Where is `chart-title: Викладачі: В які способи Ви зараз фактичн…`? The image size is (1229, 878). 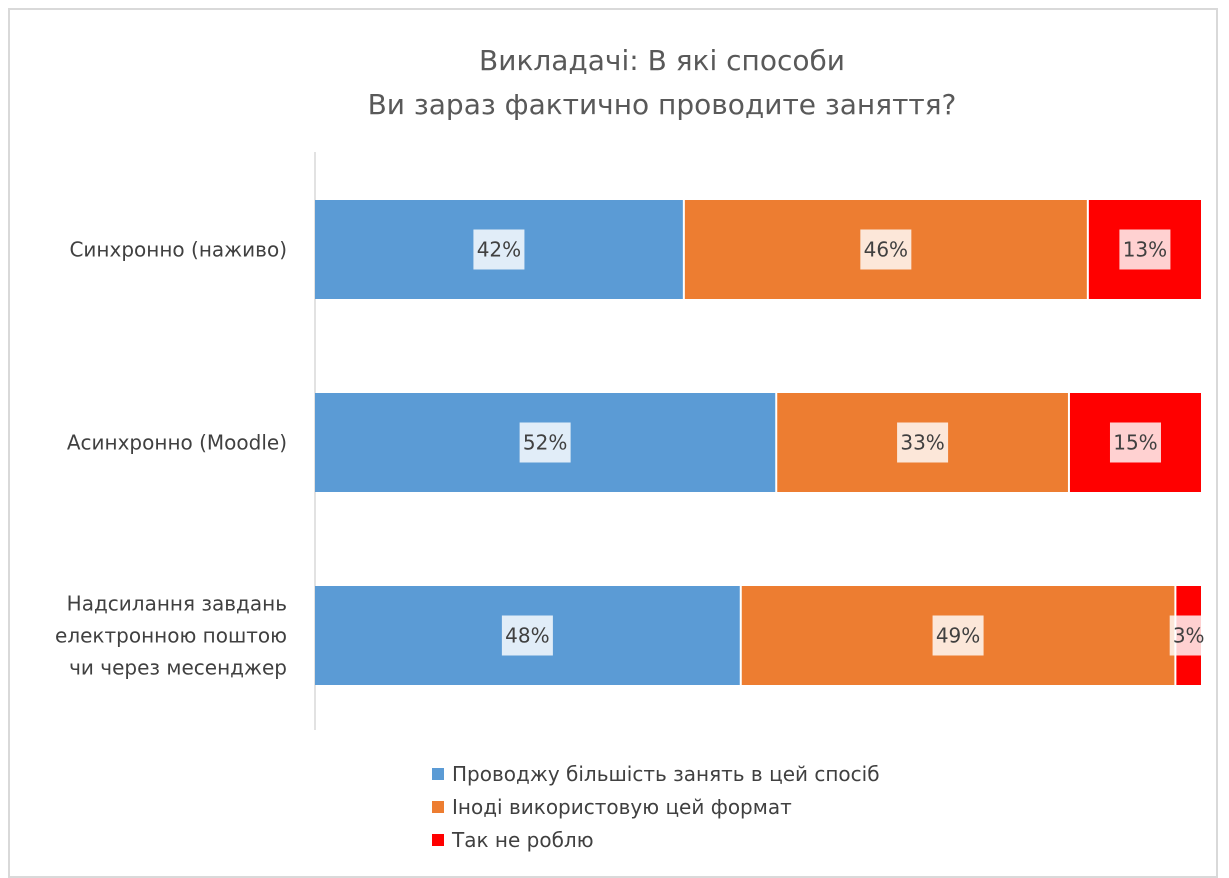
chart-title: Викладачі: В які способи Ви зараз фактичн… is located at coordinates (662, 82).